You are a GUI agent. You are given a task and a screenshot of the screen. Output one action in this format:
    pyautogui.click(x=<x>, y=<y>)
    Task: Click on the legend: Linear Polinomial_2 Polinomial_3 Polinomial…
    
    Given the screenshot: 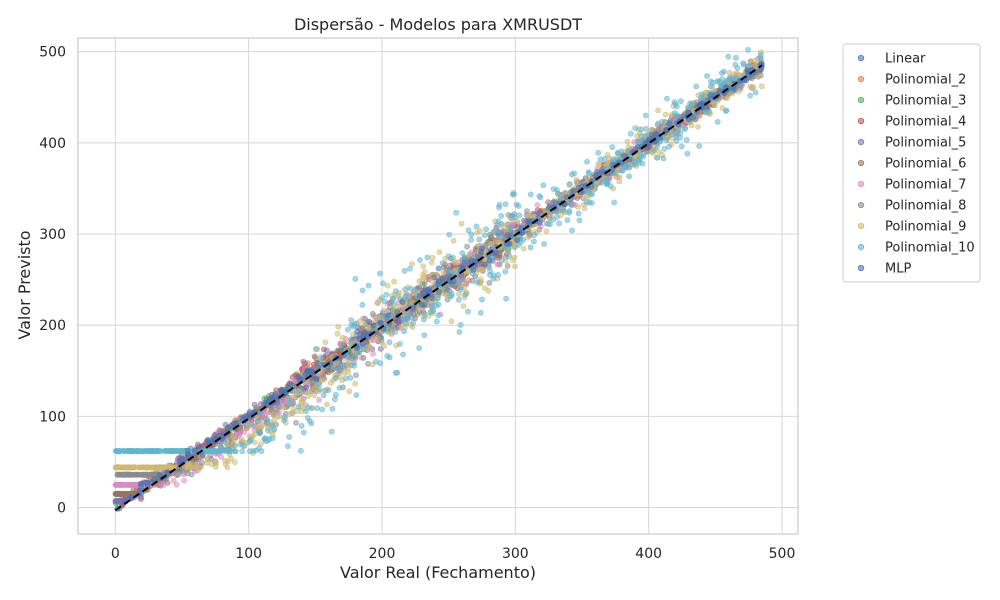 What is the action you would take?
    pyautogui.click(x=911, y=163)
    